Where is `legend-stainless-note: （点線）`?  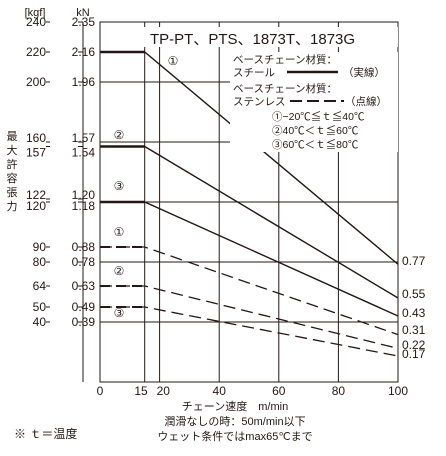 legend-stainless-note: （点線） is located at coordinates (366, 101).